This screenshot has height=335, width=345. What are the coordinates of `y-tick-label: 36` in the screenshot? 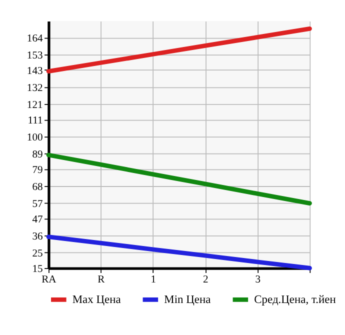 It's located at (37, 237).